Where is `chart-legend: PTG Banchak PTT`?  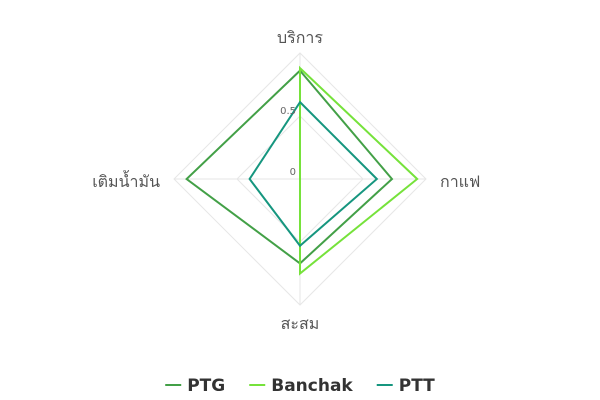 chart-legend: PTG Banchak PTT is located at coordinates (300, 386).